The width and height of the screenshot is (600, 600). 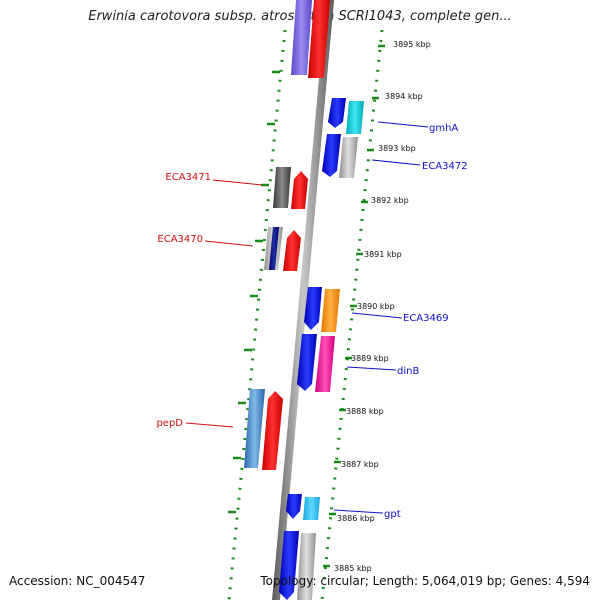 What do you see at coordinates (77, 581) in the screenshot?
I see `accession-text: Accession: NC_004547` at bounding box center [77, 581].